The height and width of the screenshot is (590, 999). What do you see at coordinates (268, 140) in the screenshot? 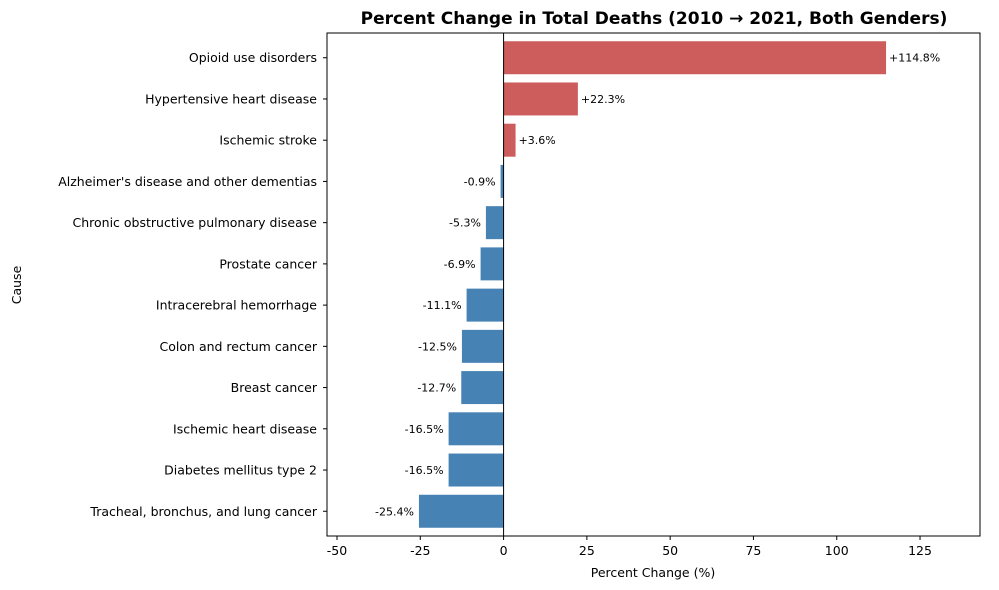
I see `y-tick-label: Ischemic stroke` at bounding box center [268, 140].